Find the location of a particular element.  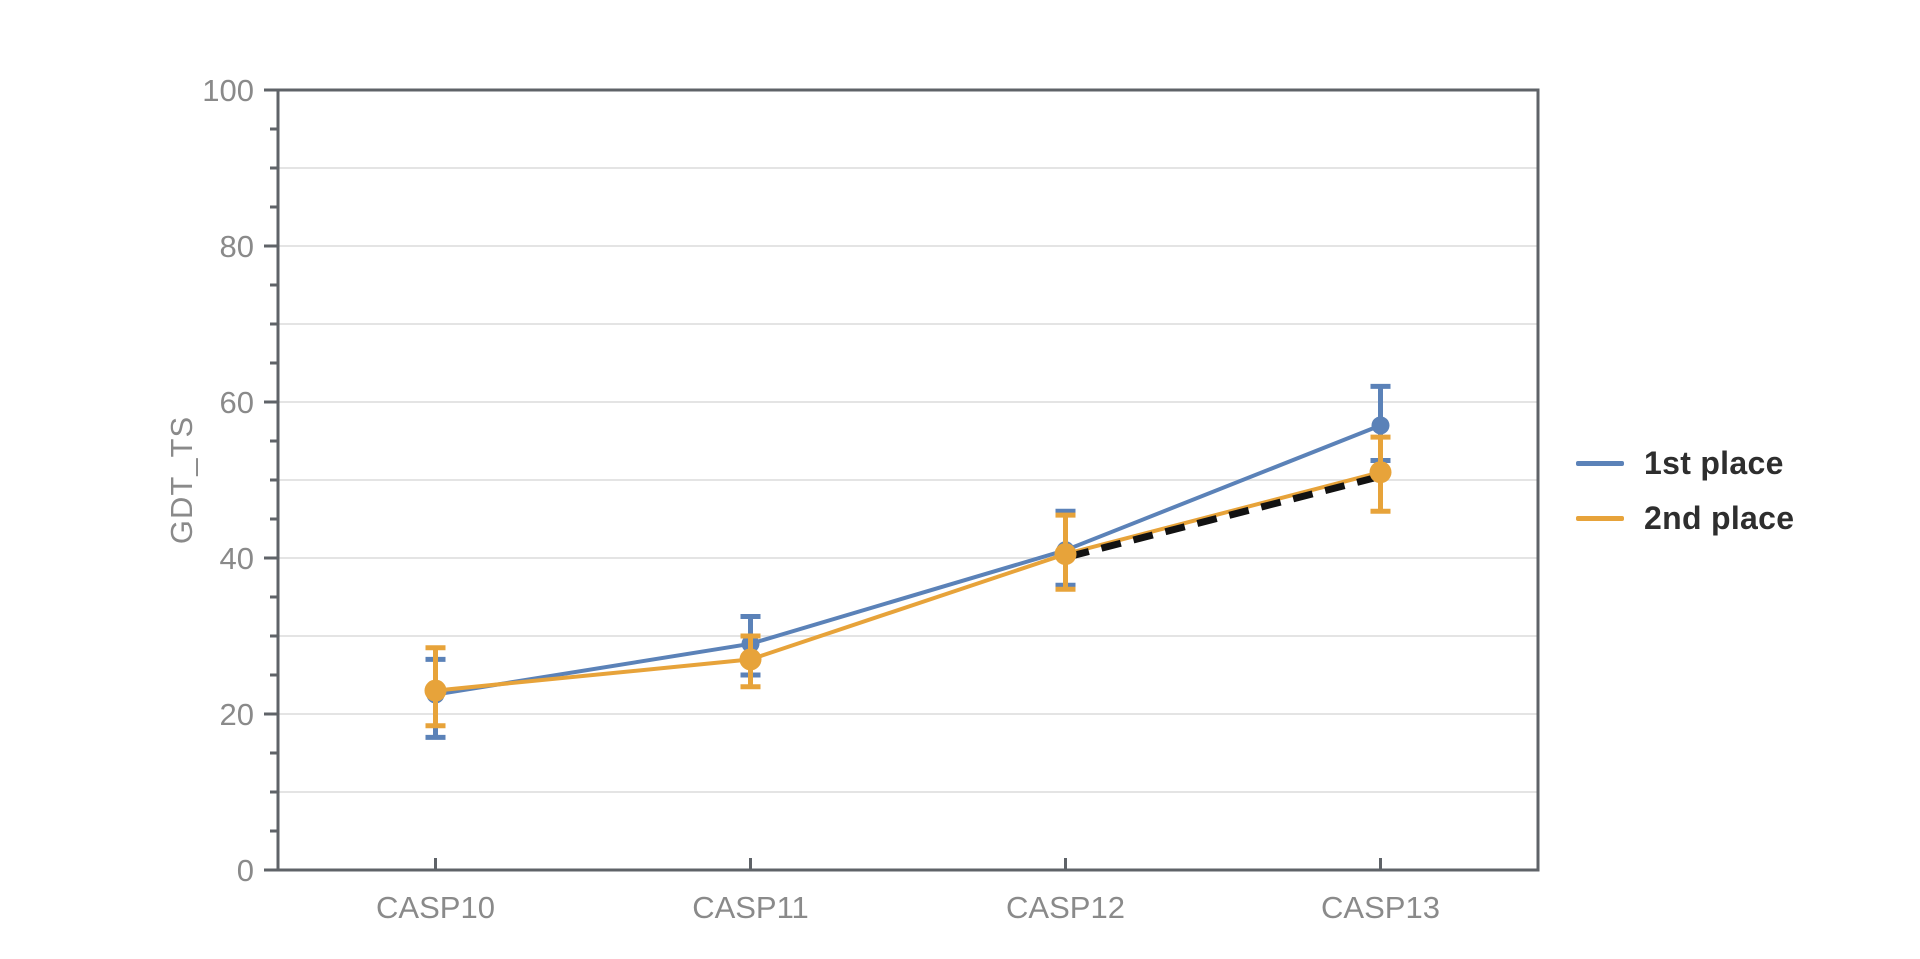

legend-item-2nd-place: 2nd place is located at coordinates (1685, 517).